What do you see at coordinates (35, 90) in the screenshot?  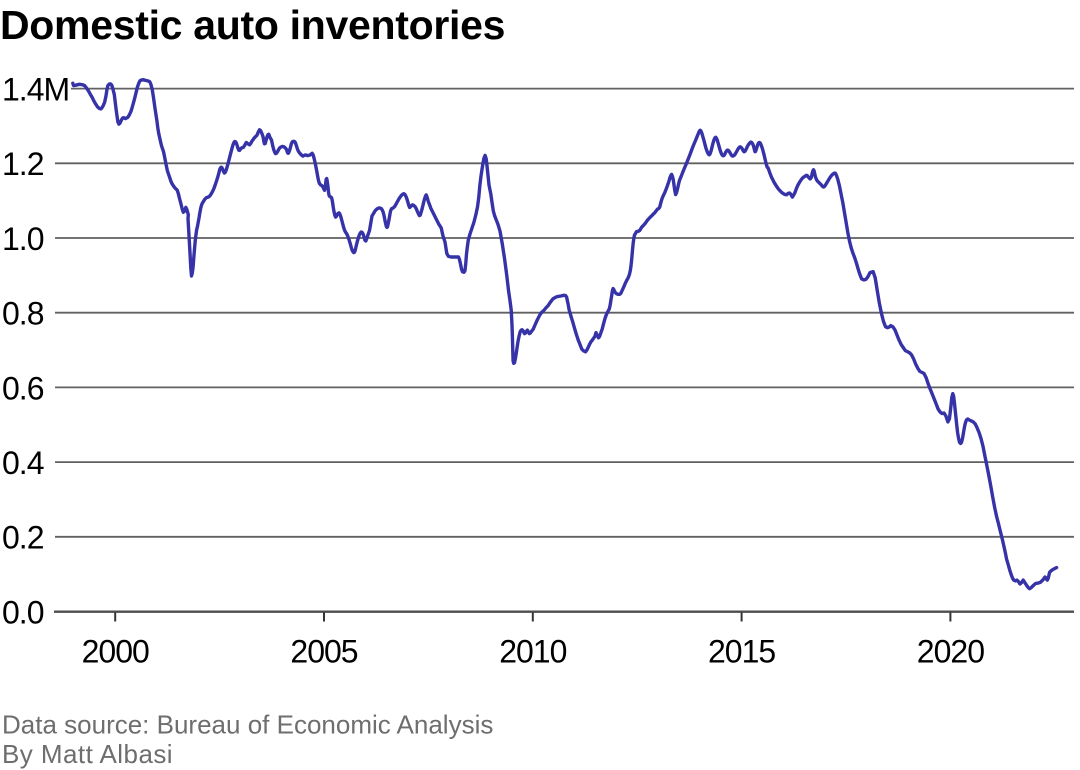 I see `svg-text: 1.4M` at bounding box center [35, 90].